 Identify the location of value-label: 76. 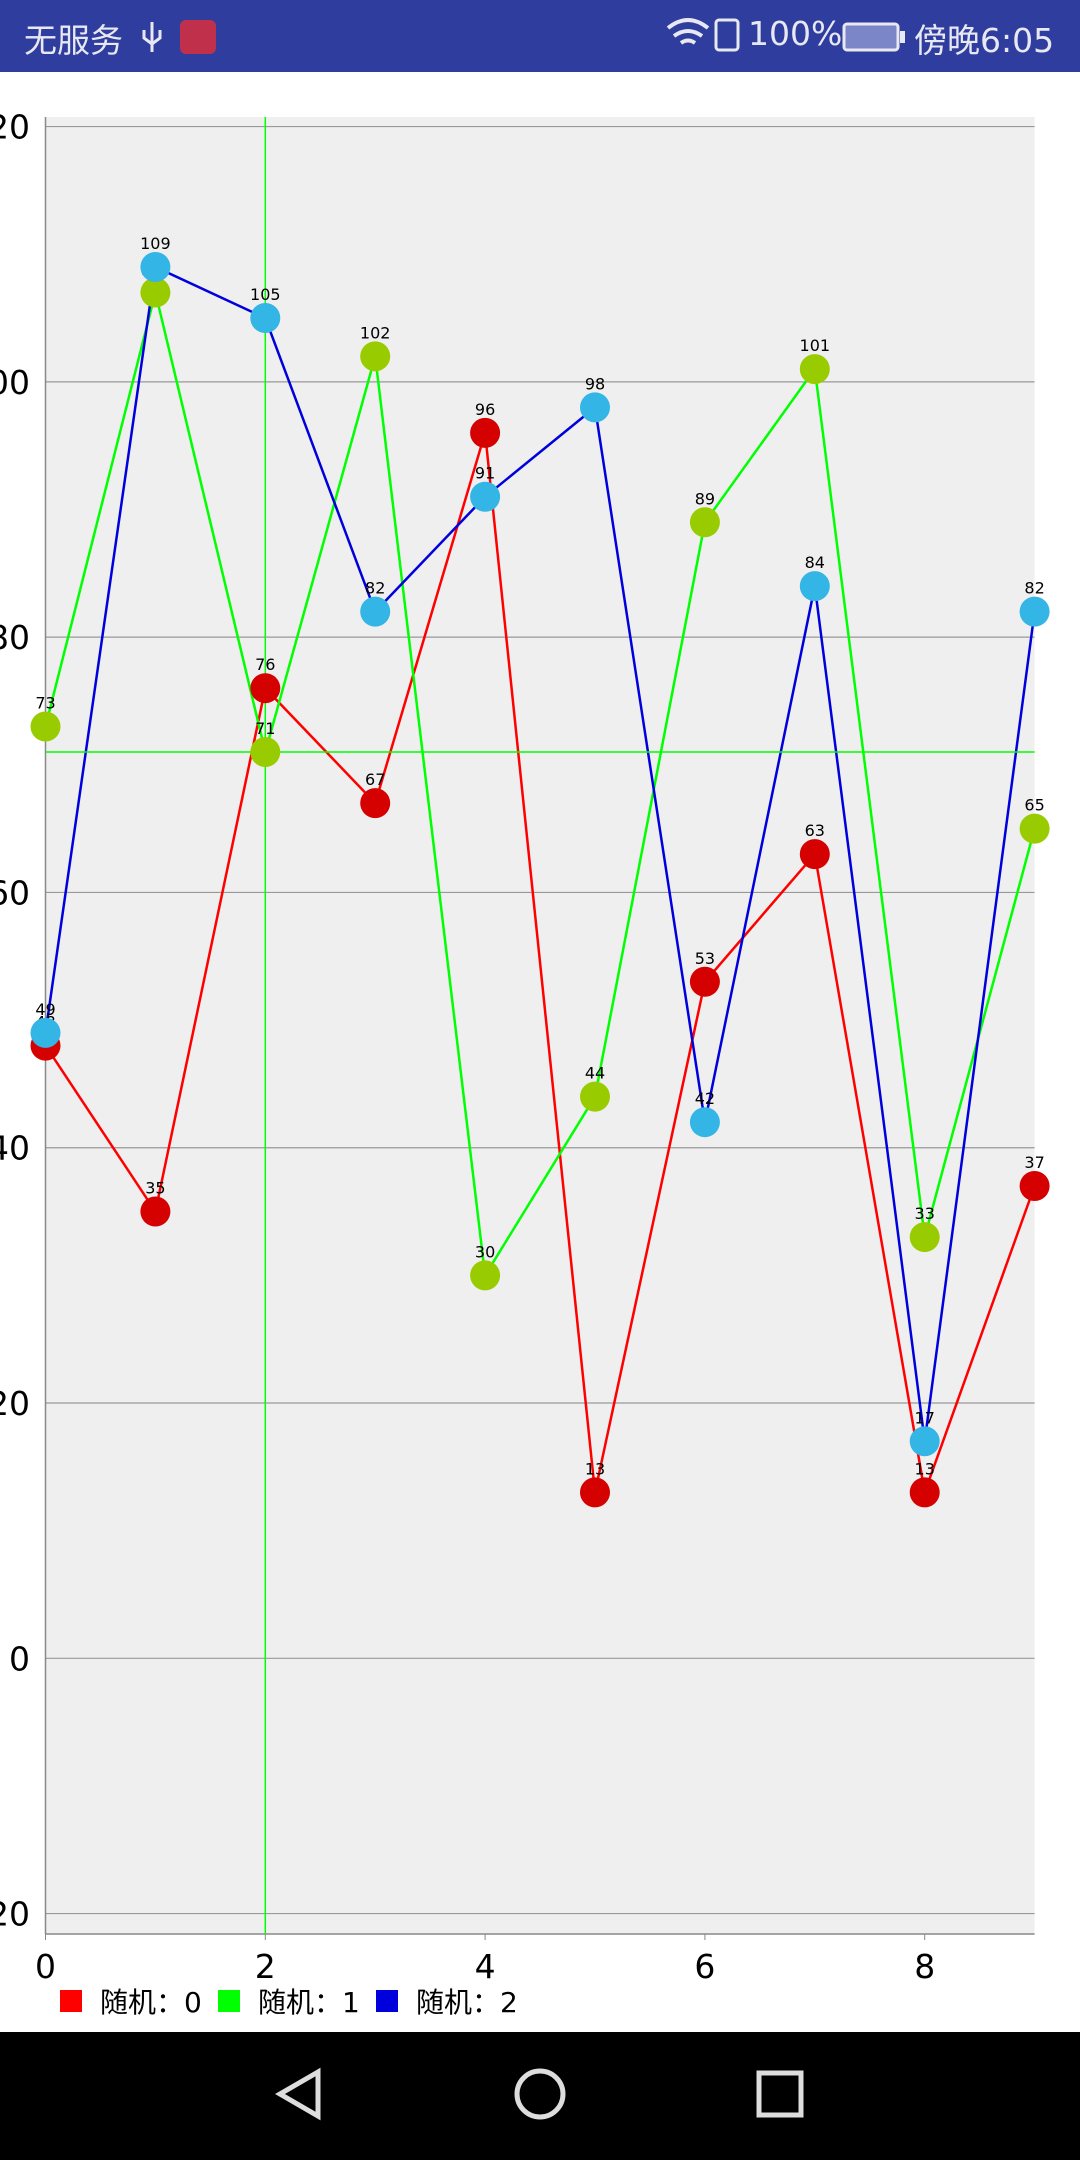
(265, 664).